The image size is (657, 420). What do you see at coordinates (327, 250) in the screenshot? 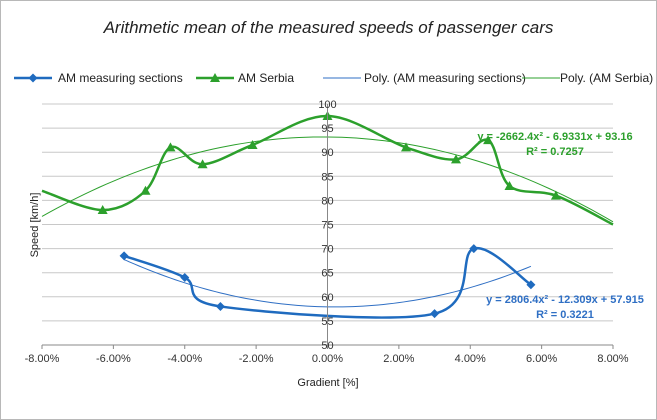
I see `y-tick-label: 70` at bounding box center [327, 250].